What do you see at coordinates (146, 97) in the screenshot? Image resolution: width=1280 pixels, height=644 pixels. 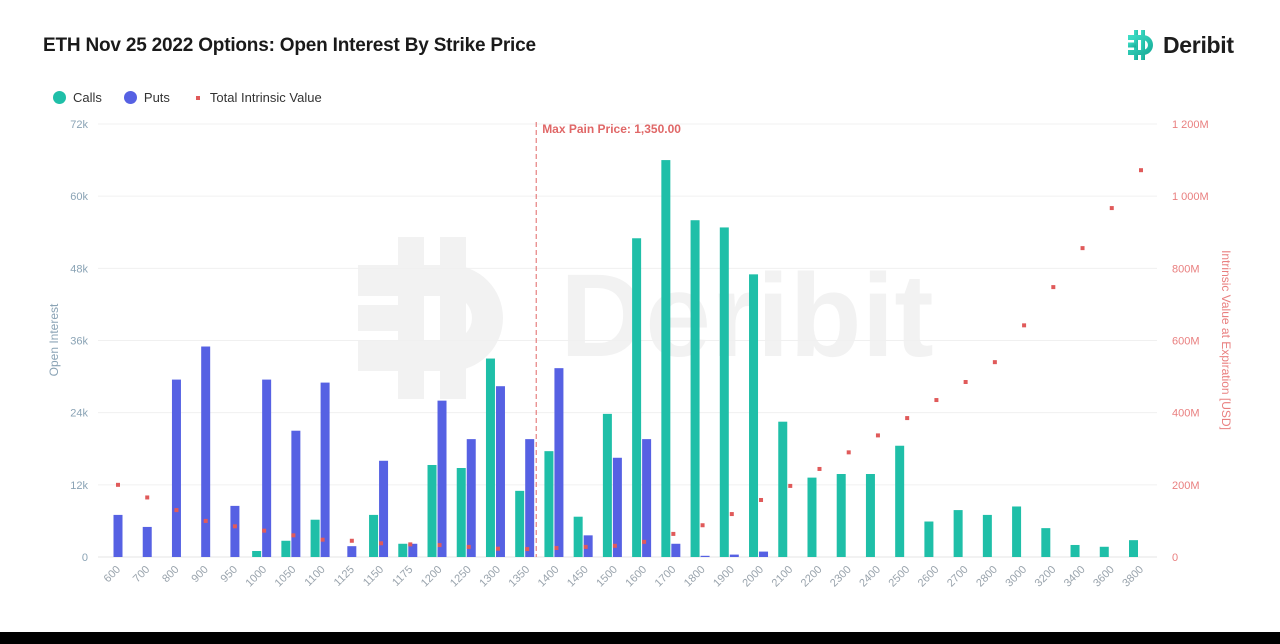 I see `legend-item-puts: Puts` at bounding box center [146, 97].